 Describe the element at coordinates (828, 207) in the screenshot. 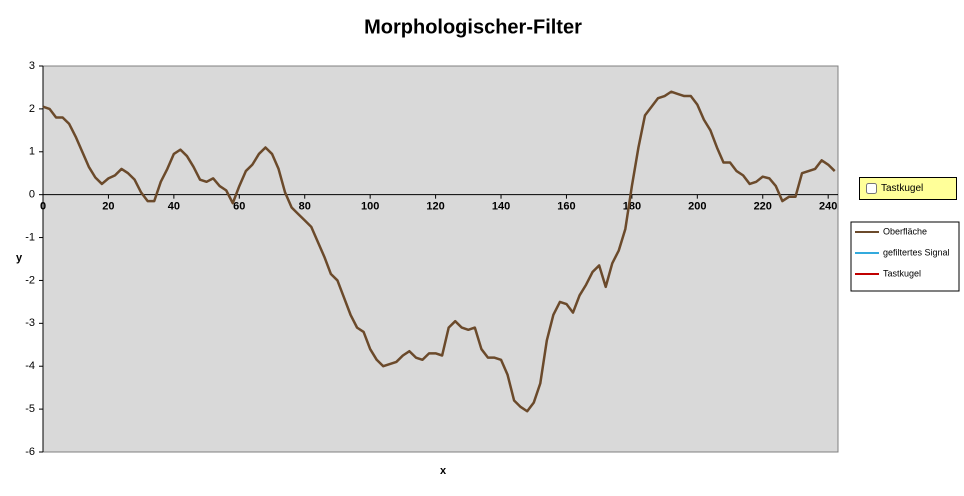

I see `x-tick-label: 240` at that location.